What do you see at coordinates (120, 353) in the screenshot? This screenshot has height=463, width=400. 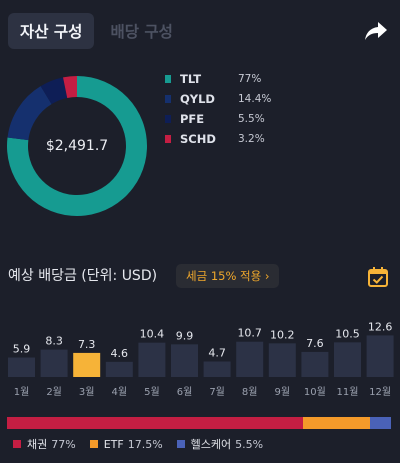 I see `bar-value-label: 4.6` at bounding box center [120, 353].